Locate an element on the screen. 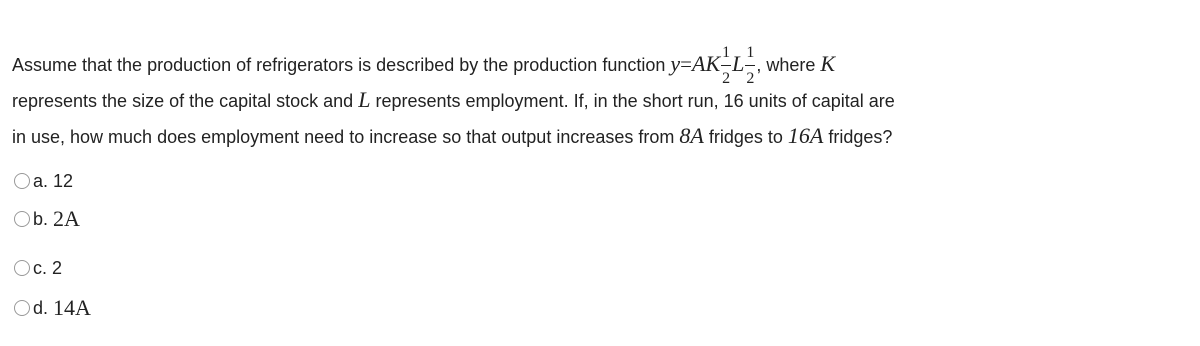 This screenshot has width=1200, height=346. math-var: K is located at coordinates (828, 63).